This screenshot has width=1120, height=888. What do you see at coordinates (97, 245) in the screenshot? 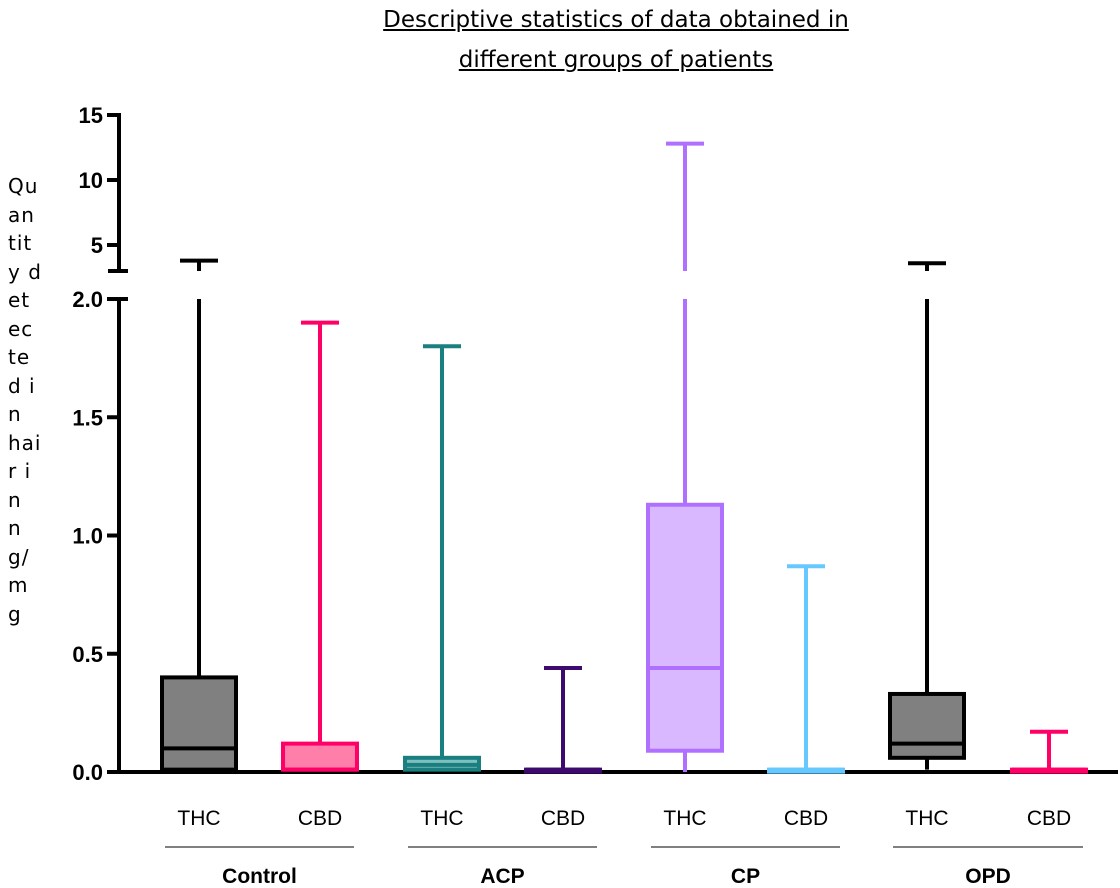
I see `y-tick-label: 5` at bounding box center [97, 245].